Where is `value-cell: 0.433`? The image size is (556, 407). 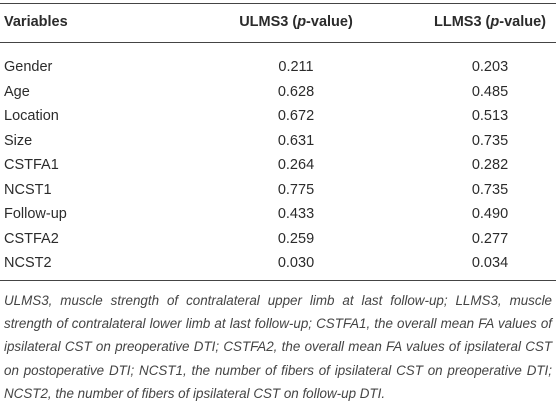
value-cell: 0.433 is located at coordinates (296, 214).